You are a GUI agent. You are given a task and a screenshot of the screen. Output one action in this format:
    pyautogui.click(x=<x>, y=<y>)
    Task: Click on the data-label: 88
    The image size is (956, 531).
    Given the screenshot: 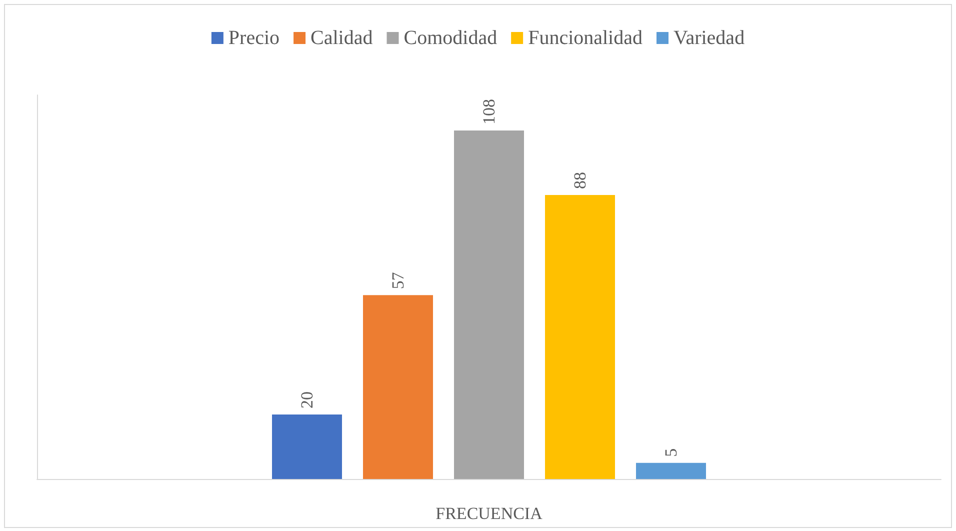 What is the action you would take?
    pyautogui.click(x=580, y=181)
    